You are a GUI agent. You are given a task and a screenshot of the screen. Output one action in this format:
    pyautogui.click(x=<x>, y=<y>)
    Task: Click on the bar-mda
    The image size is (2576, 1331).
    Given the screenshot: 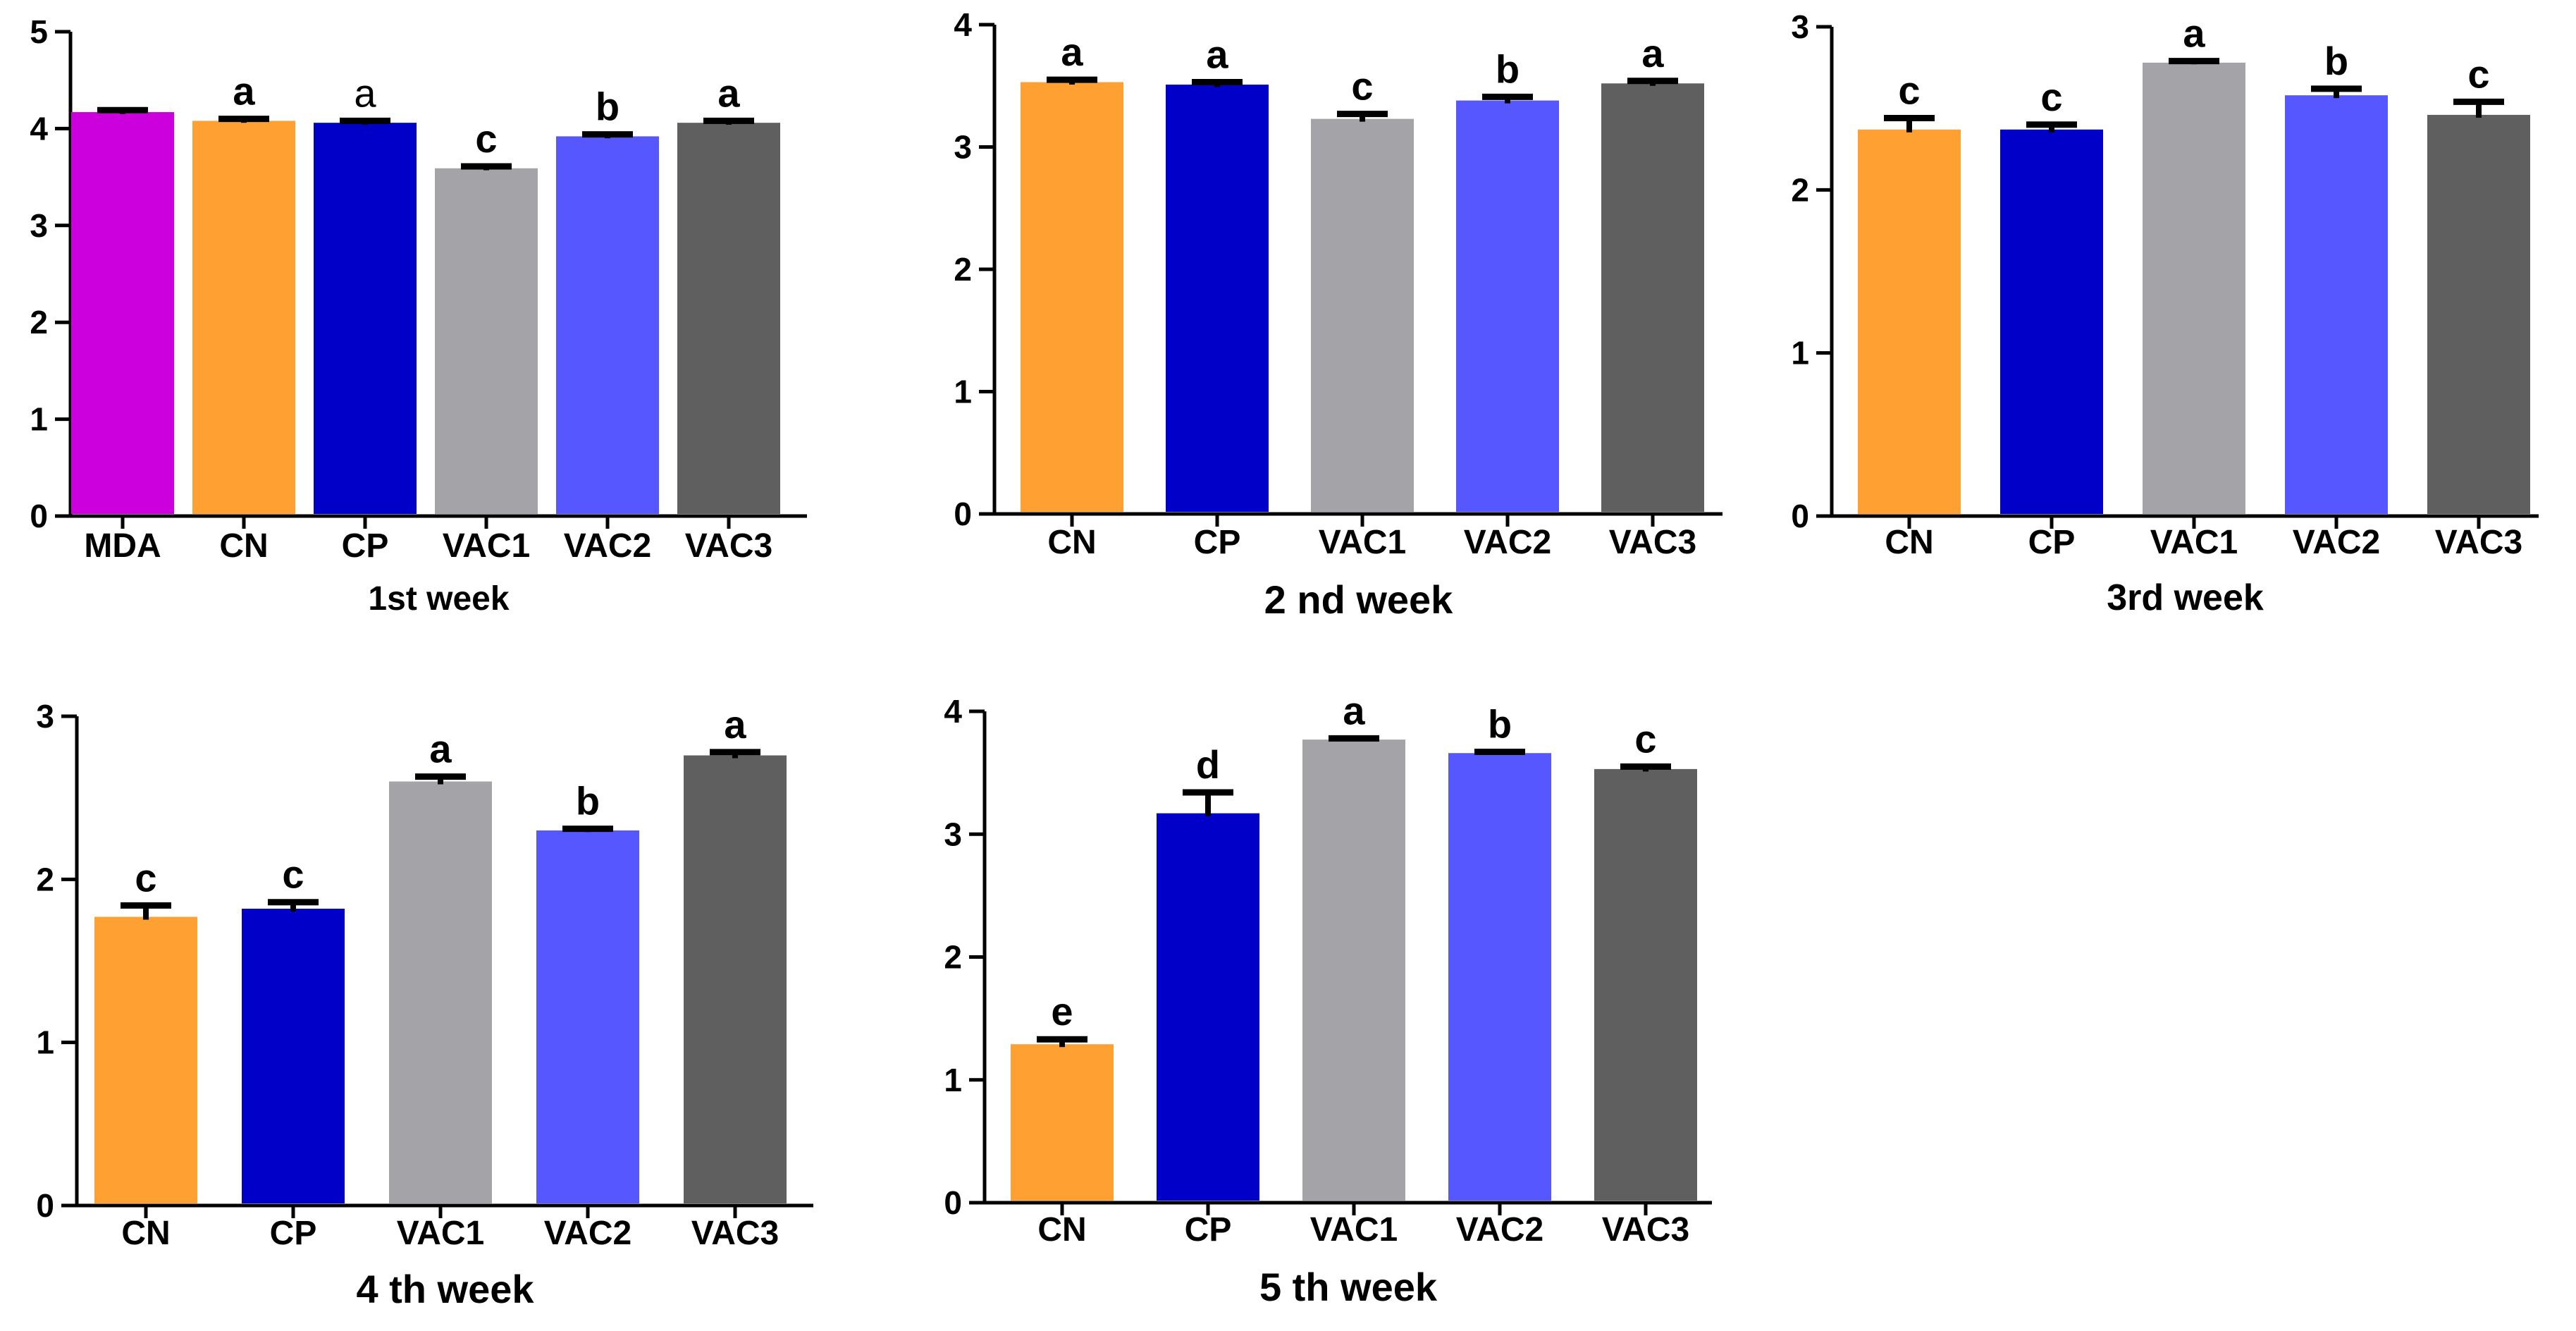 What is the action you would take?
    pyautogui.click(x=123, y=313)
    